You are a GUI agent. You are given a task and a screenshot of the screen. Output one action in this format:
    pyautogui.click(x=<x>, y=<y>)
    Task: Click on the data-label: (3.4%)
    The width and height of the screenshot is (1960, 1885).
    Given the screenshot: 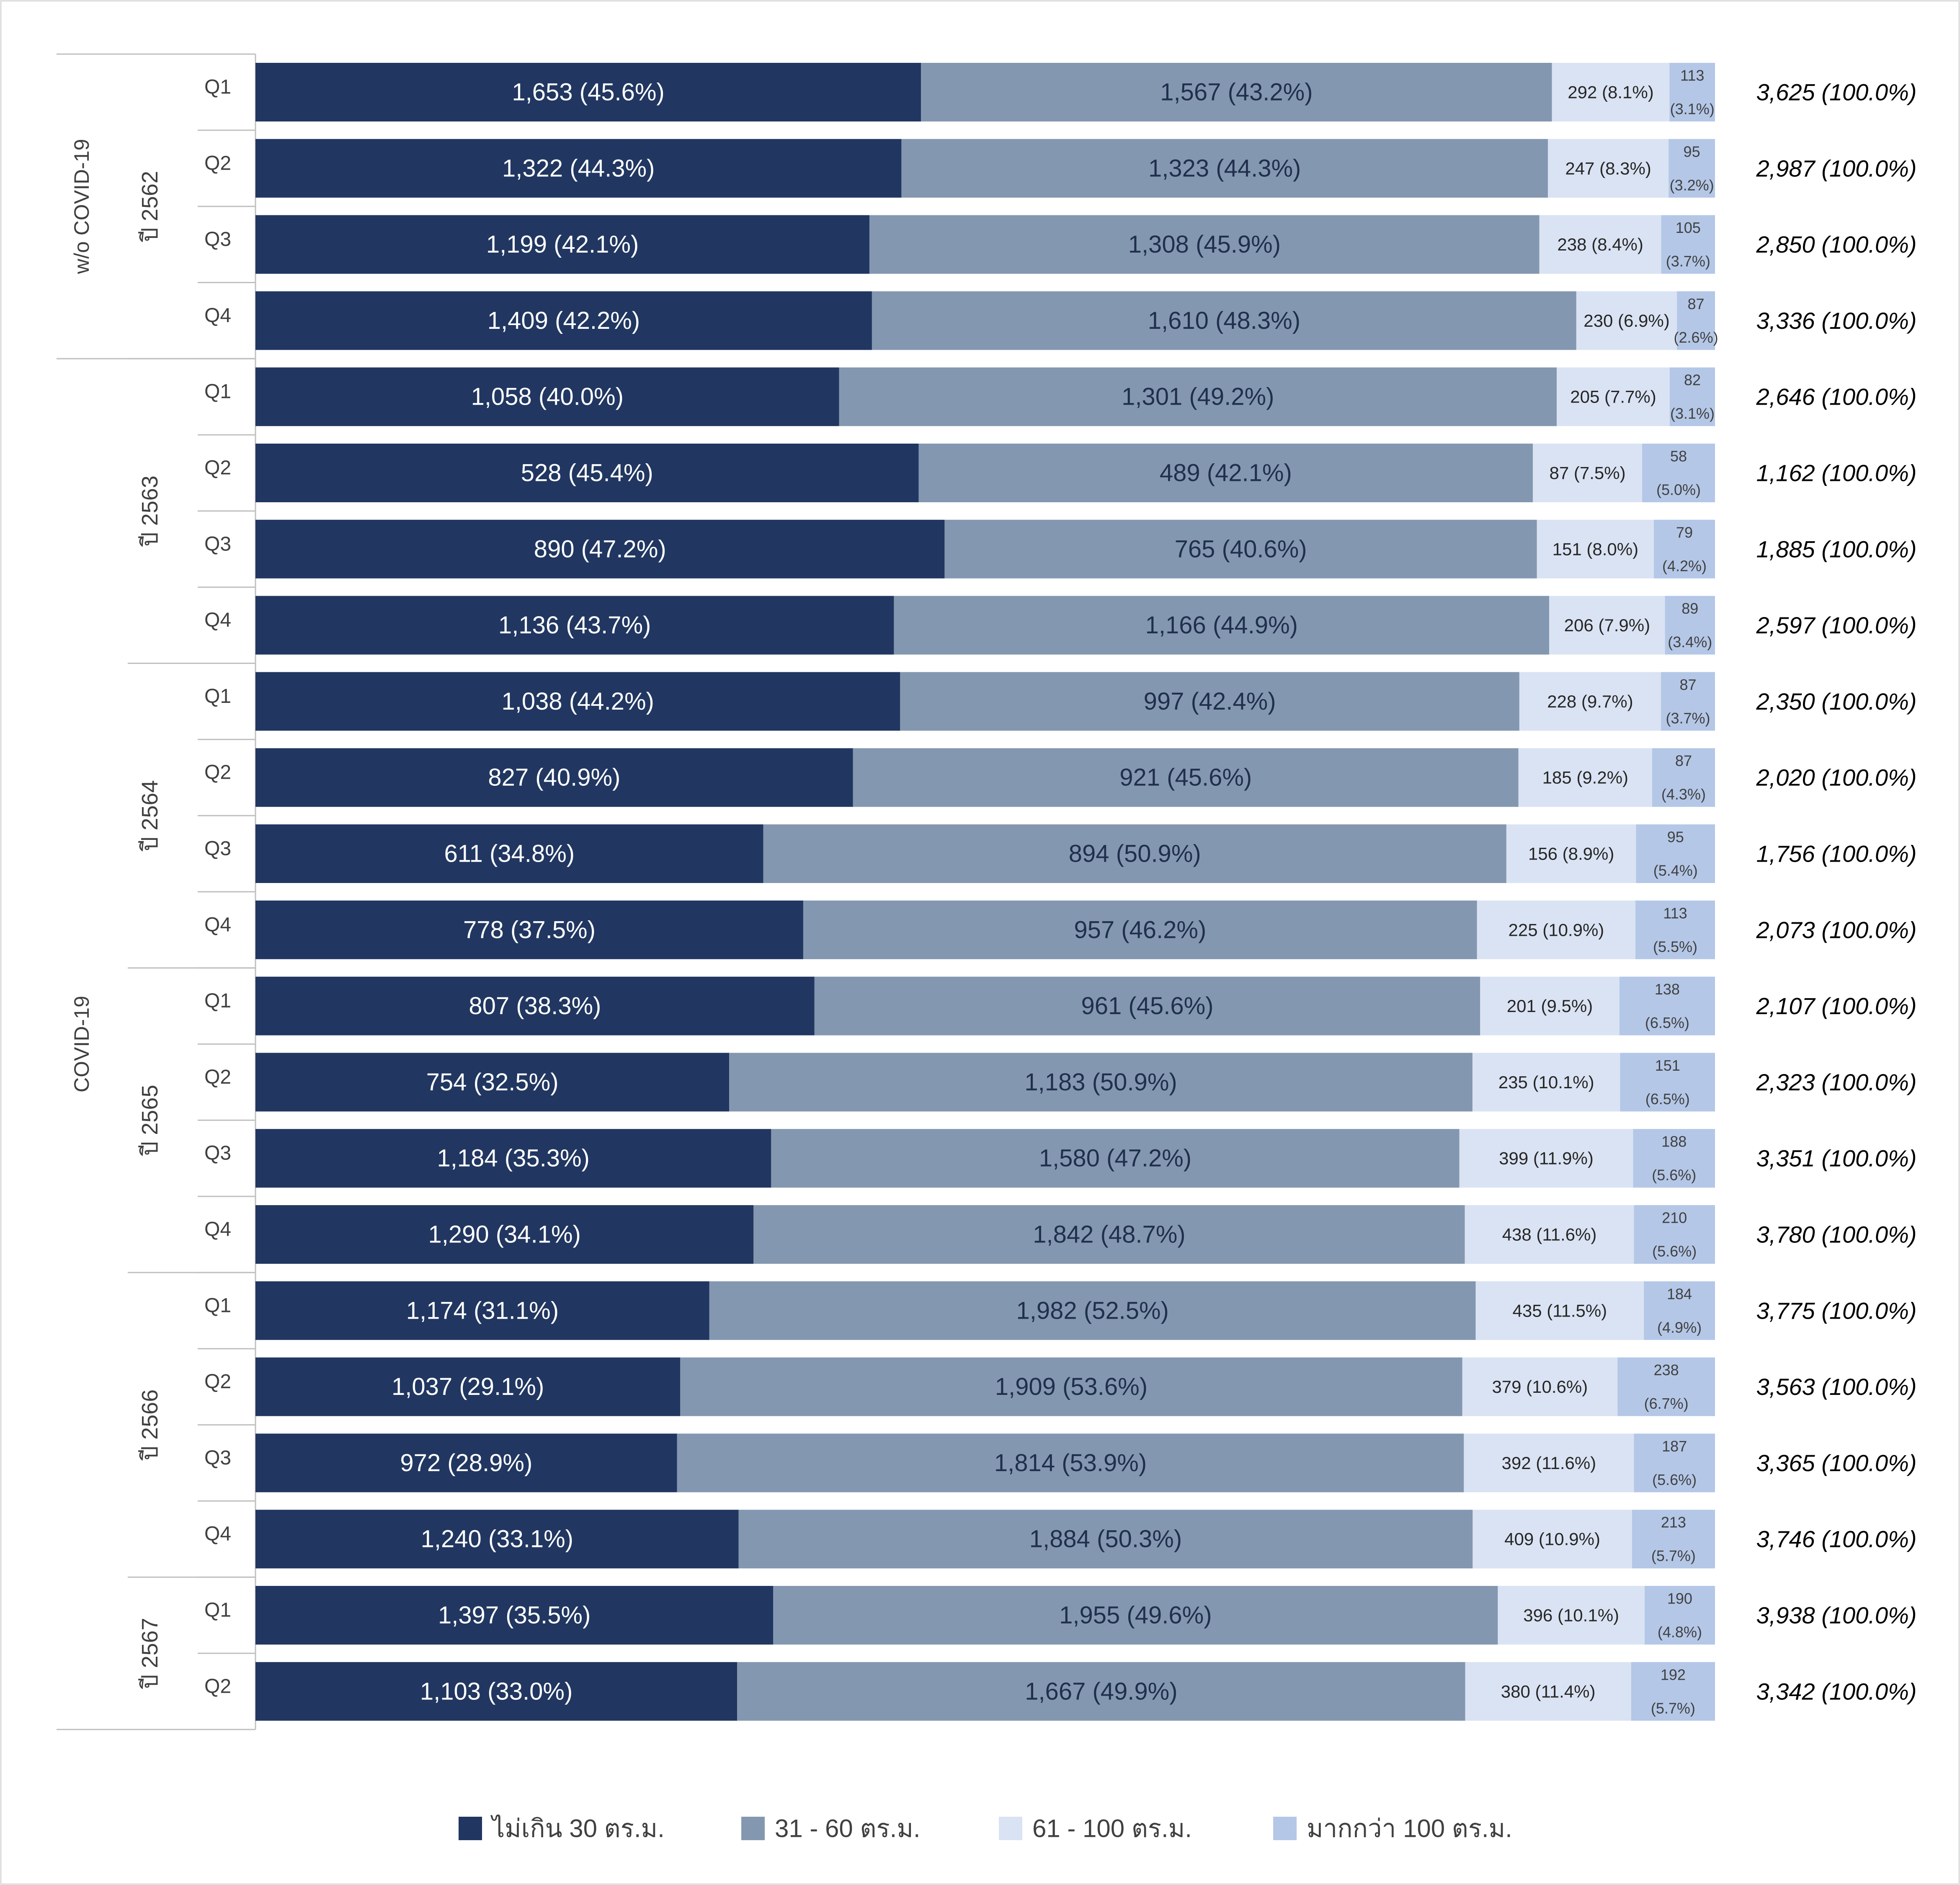 What is the action you would take?
    pyautogui.click(x=1690, y=642)
    